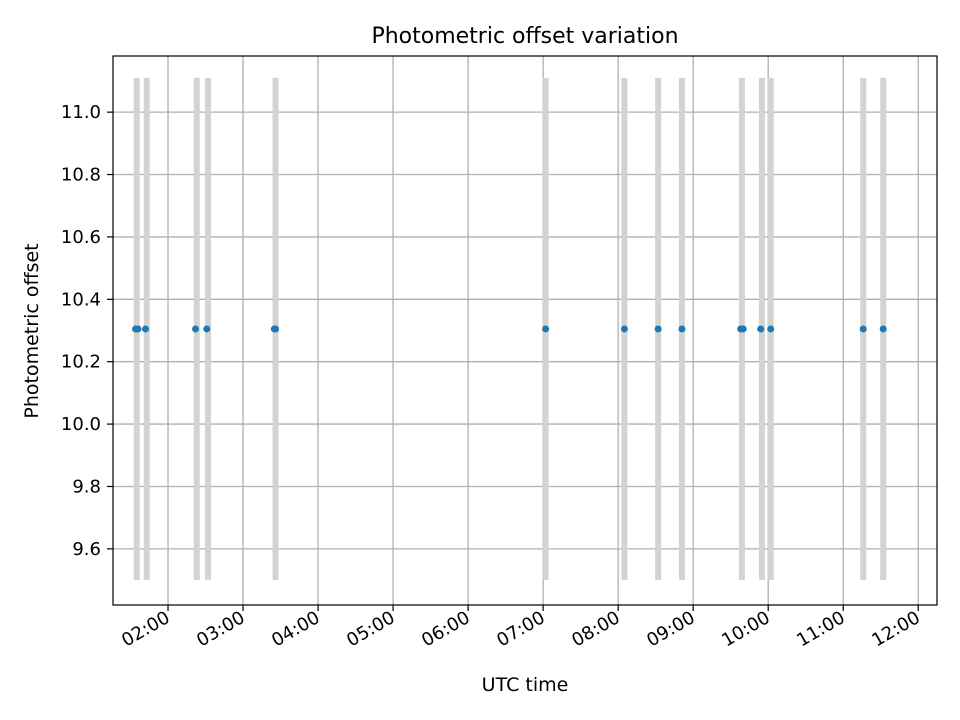 The height and width of the screenshot is (720, 960). I want to click on y-tick-label: 9.6, so click(86, 549).